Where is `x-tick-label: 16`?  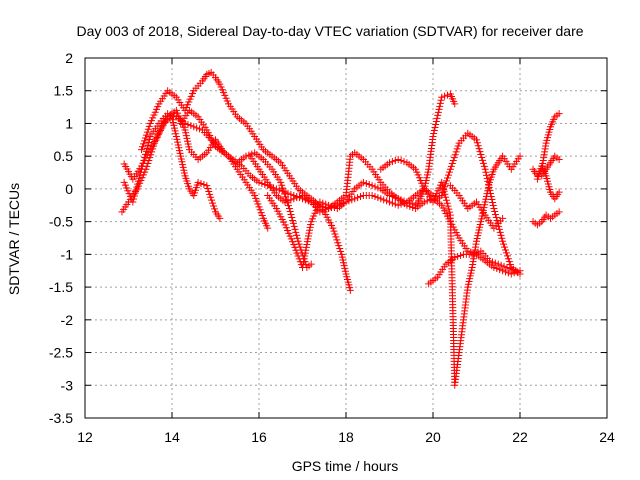 x-tick-label: 16 is located at coordinates (259, 437).